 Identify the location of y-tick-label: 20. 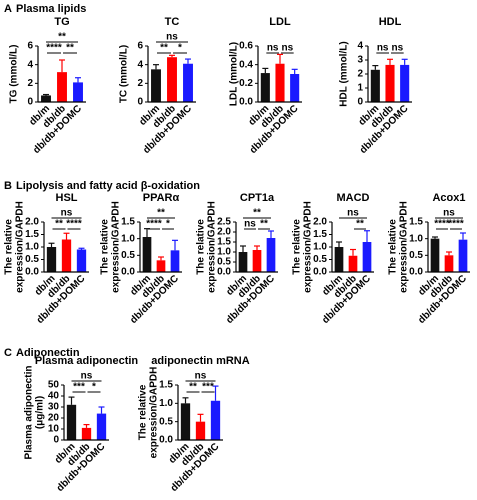
(54, 418).